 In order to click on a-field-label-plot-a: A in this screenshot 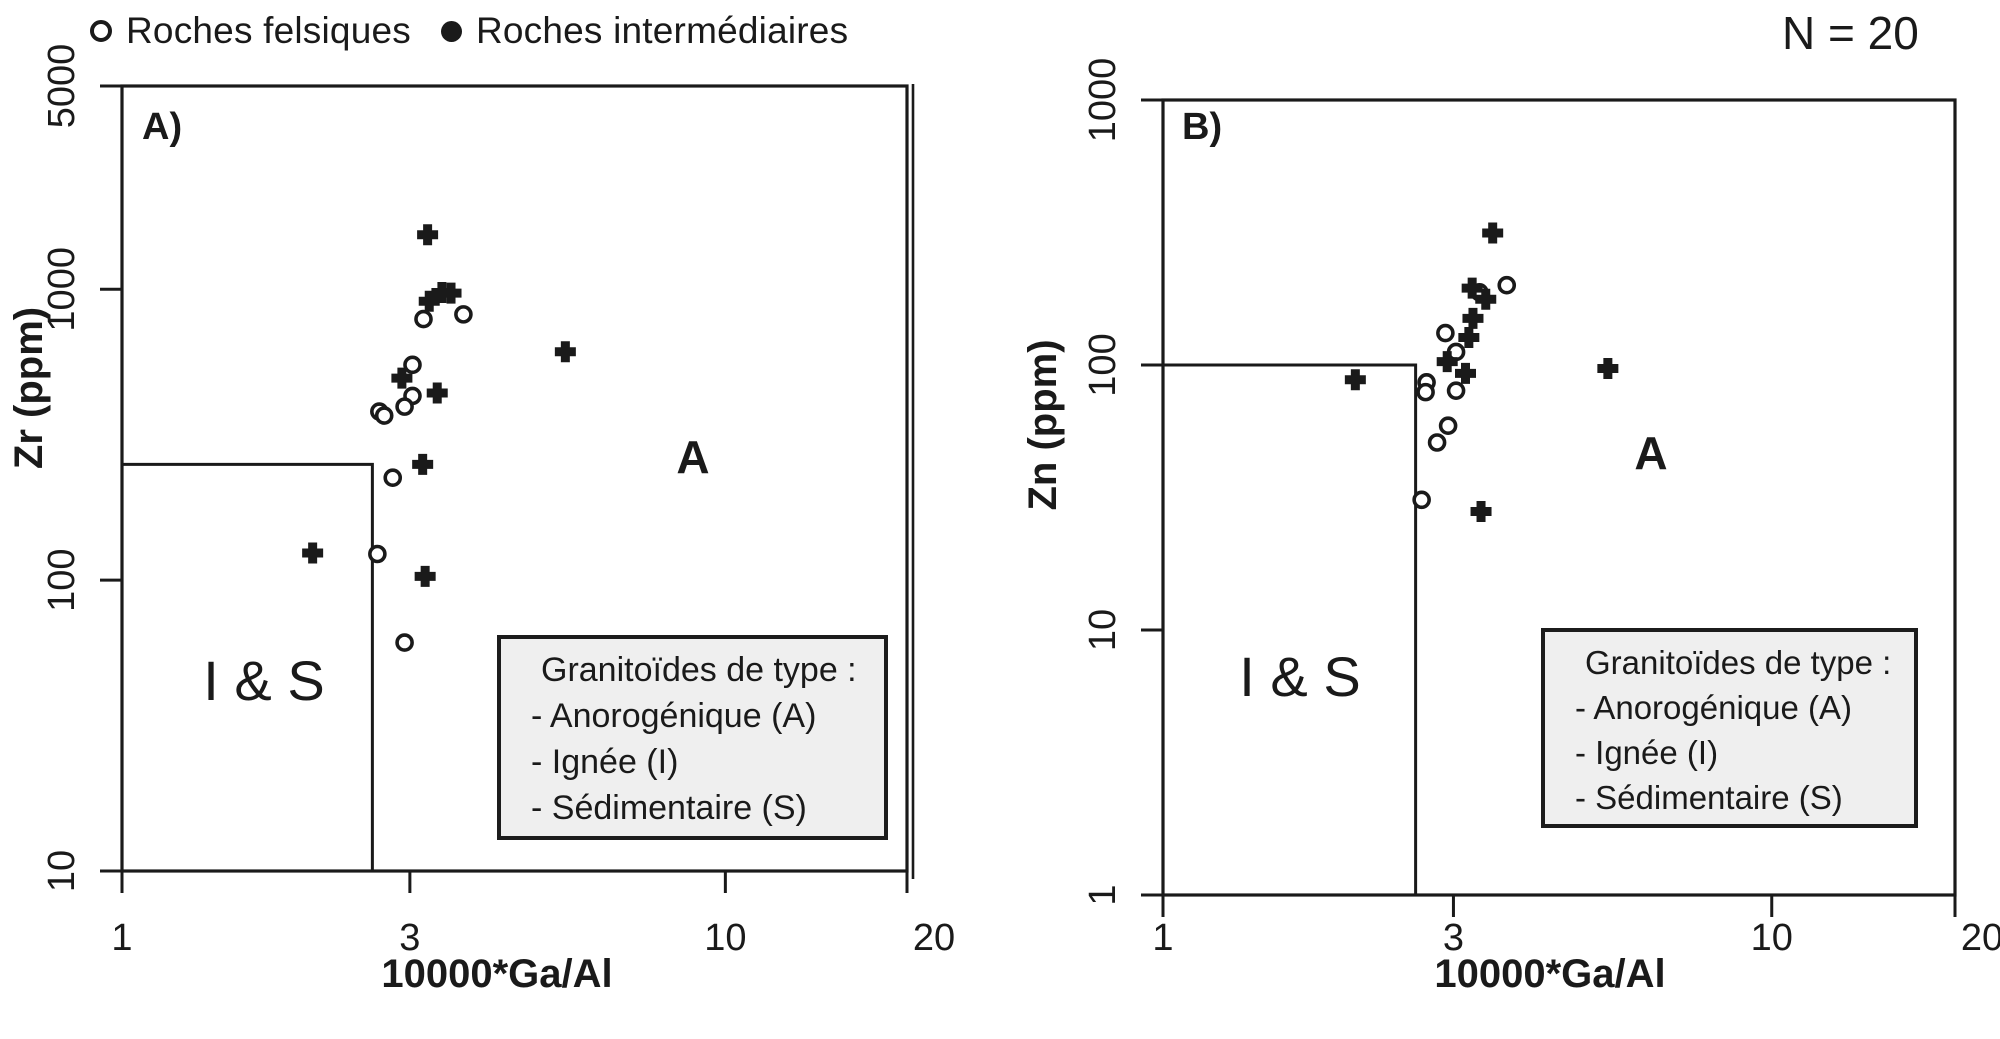, I will do `click(693, 457)`.